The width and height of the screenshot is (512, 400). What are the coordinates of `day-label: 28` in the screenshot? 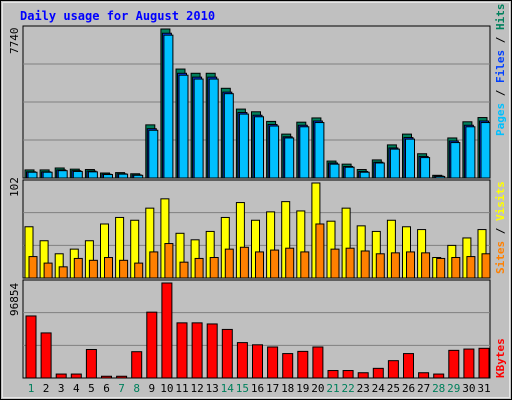 It's located at (438, 388).